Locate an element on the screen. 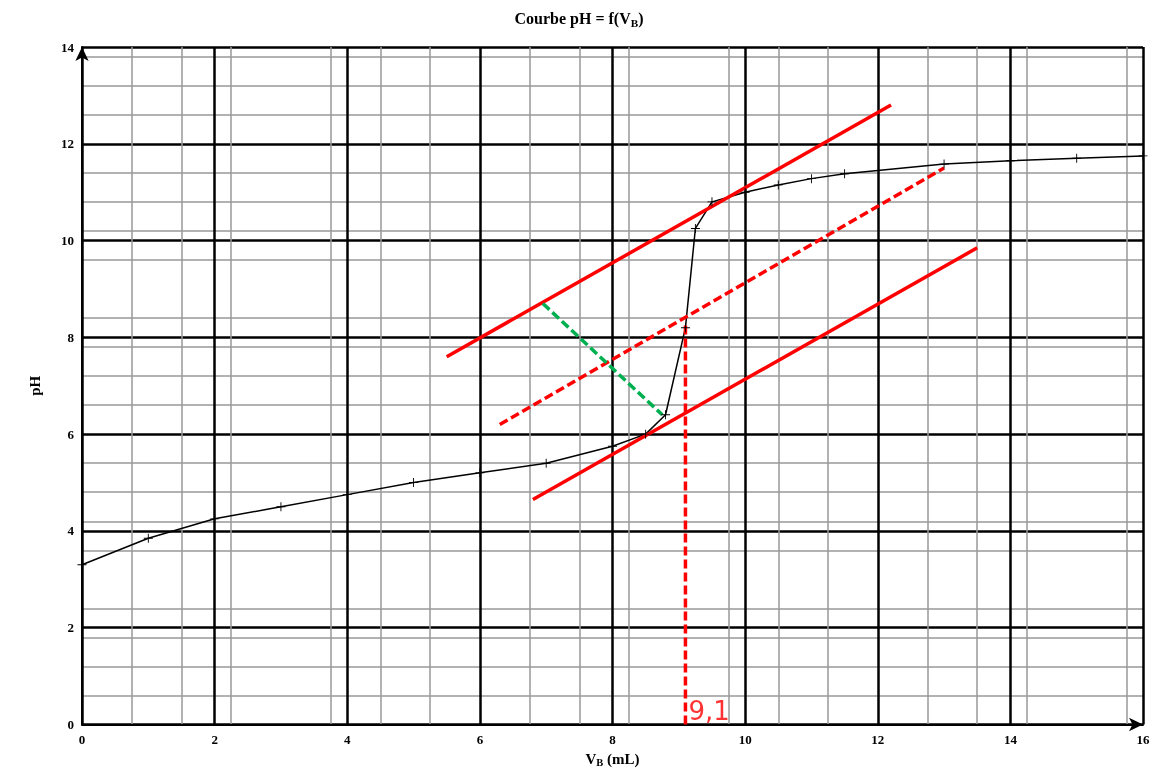 Image resolution: width=1158 pixels, height=773 pixels. x-tick-label: 10 is located at coordinates (745, 739).